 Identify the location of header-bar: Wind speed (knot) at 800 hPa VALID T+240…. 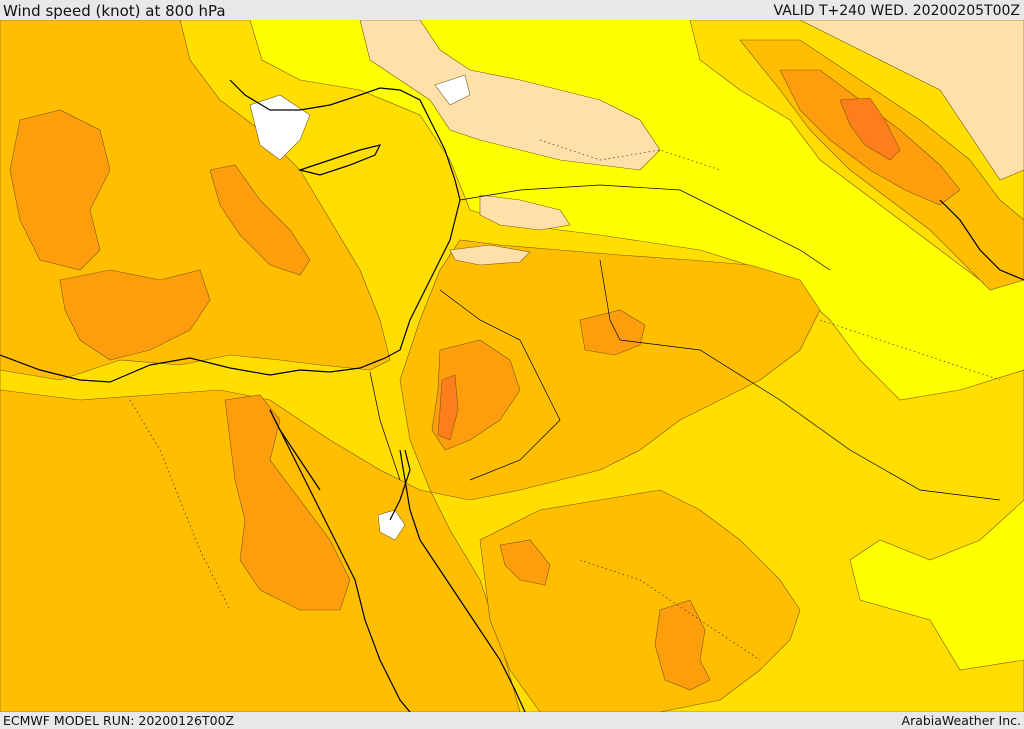
(512, 10).